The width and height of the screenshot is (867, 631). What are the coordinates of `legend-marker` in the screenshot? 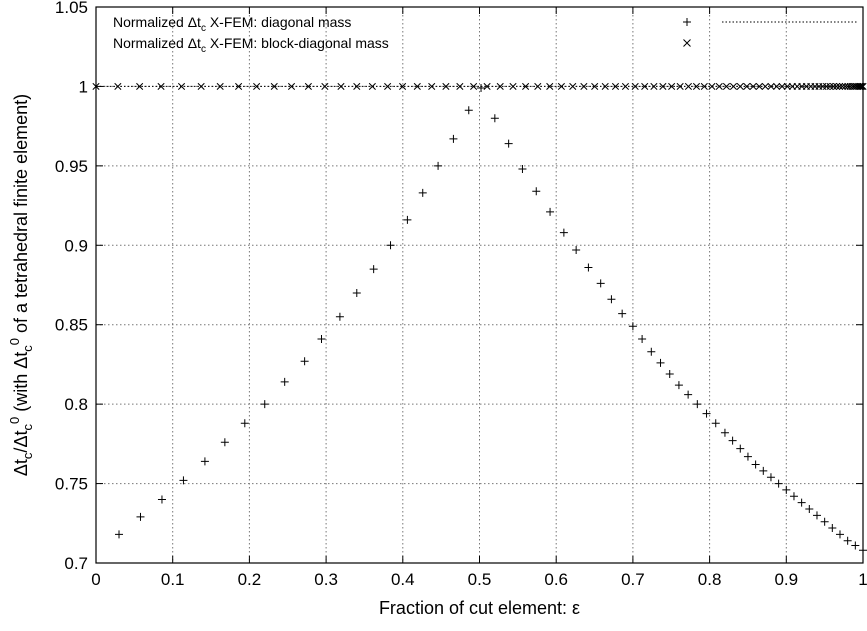 It's located at (687, 22).